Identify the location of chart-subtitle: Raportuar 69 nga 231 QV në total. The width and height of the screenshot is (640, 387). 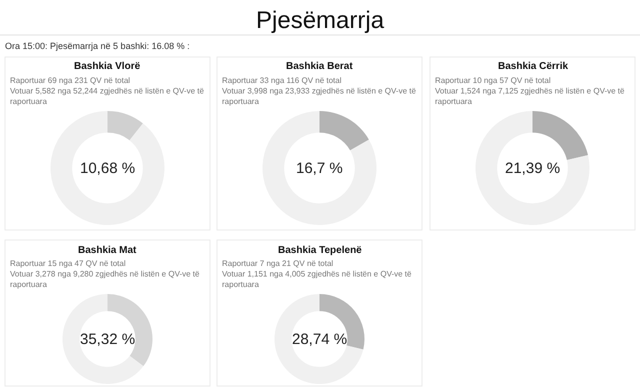
(70, 80).